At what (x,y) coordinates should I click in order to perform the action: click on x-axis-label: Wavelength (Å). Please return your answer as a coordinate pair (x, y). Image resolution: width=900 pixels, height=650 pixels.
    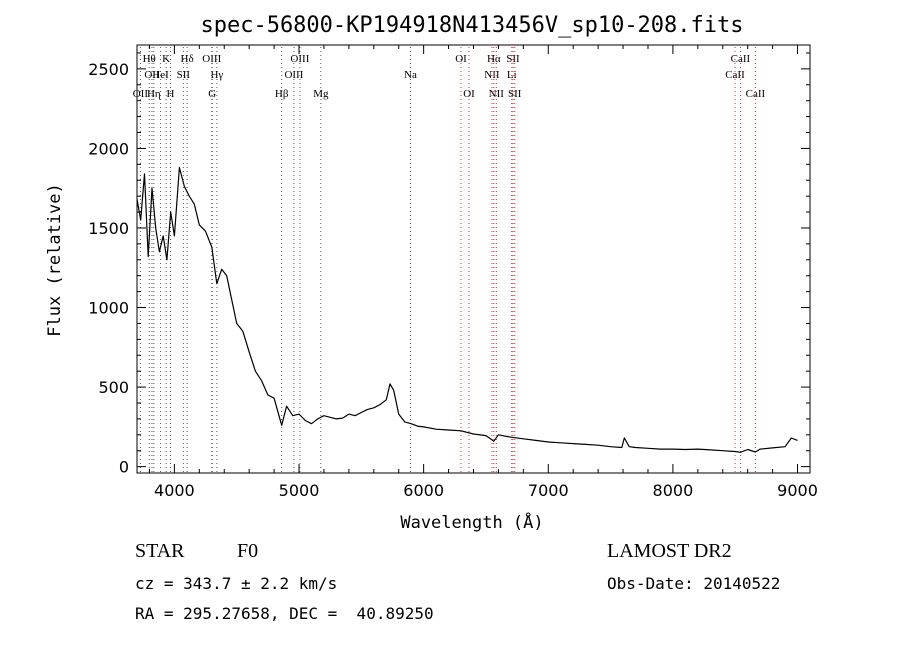
    Looking at the image, I should click on (471, 522).